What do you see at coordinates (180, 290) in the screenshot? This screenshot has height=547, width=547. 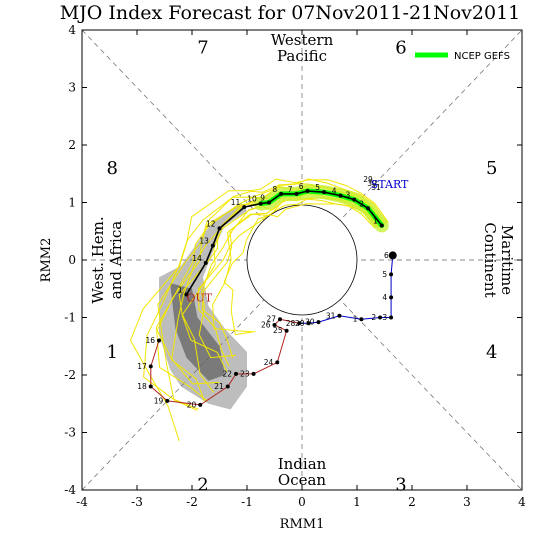 I see `ensemble-mean-point-label: 1` at bounding box center [180, 290].